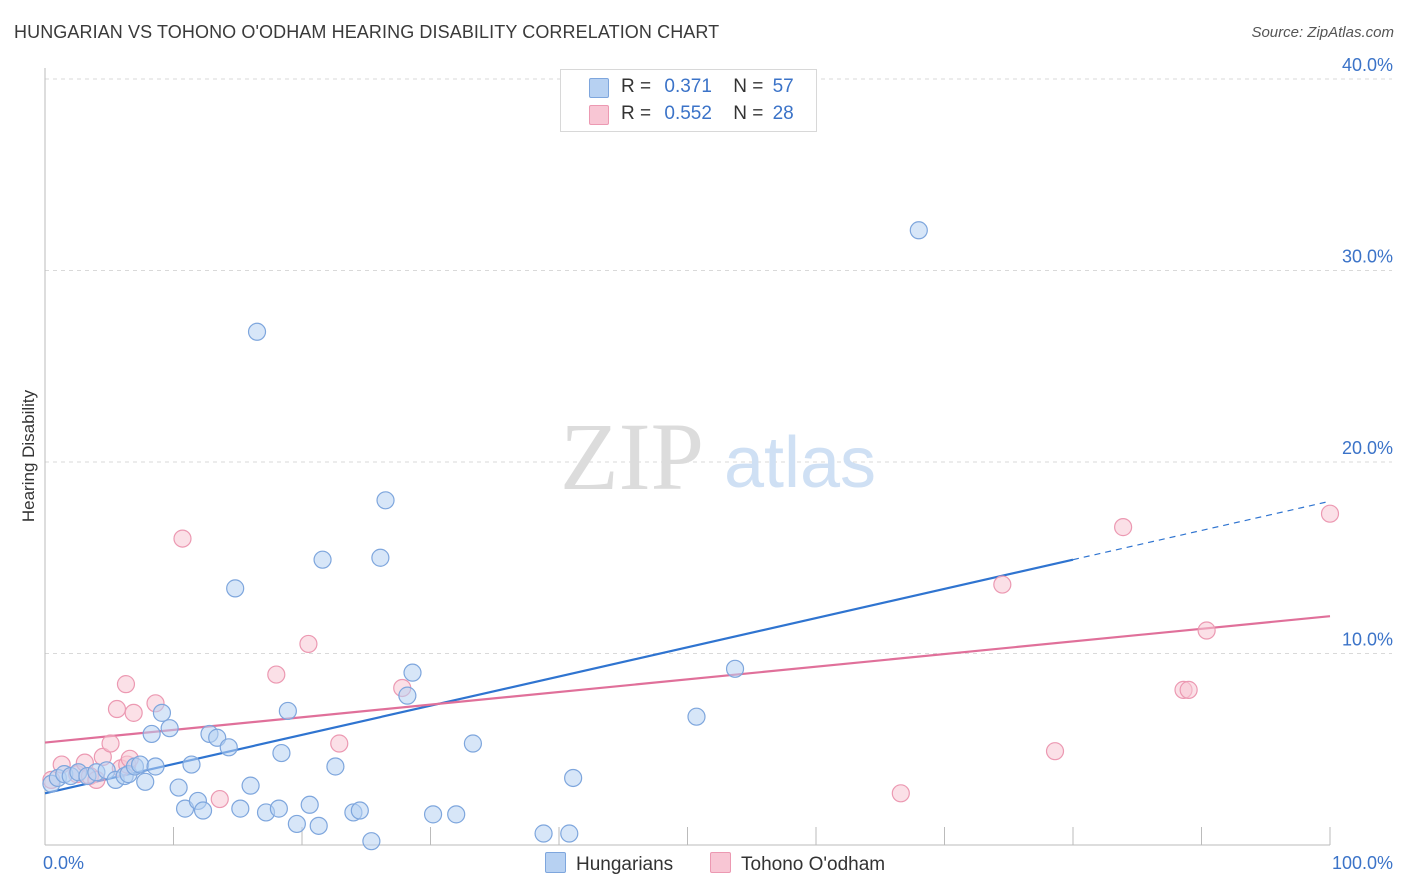 The height and width of the screenshot is (892, 1406). What do you see at coordinates (63, 863) in the screenshot?
I see `x-tick-label: 0.0%` at bounding box center [63, 863].